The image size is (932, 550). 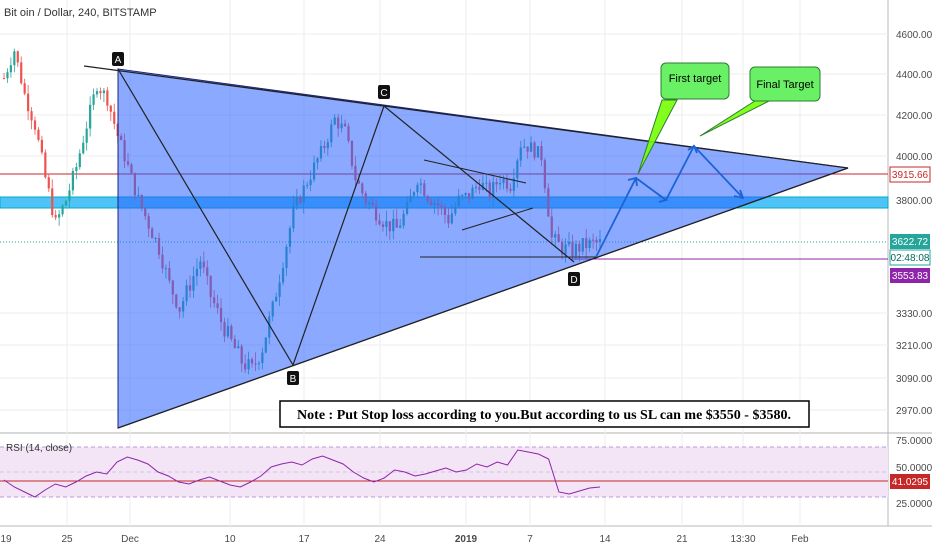 I want to click on price-tick-label: 4000.00, so click(x=914, y=157).